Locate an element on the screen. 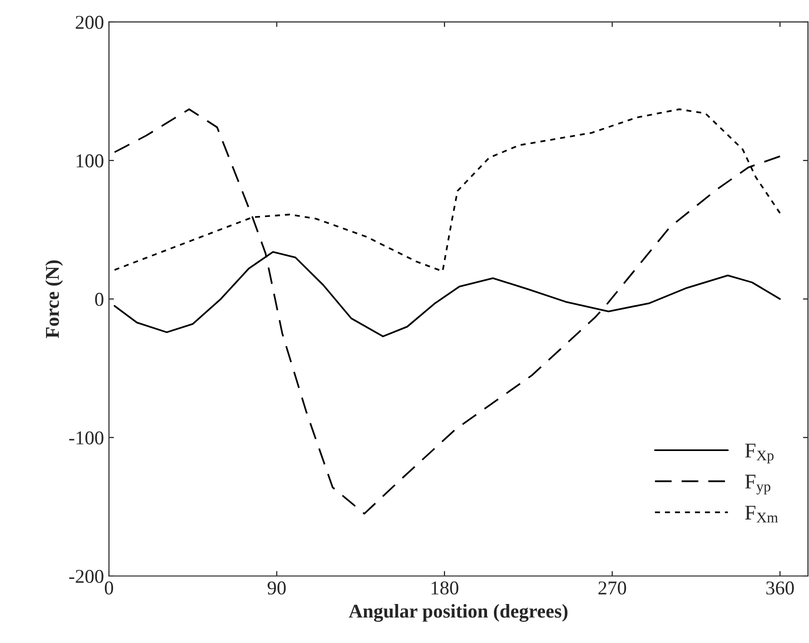 Image resolution: width=809 pixels, height=643 pixels. legend-label: F$_{Xm}$ is located at coordinates (761, 514).